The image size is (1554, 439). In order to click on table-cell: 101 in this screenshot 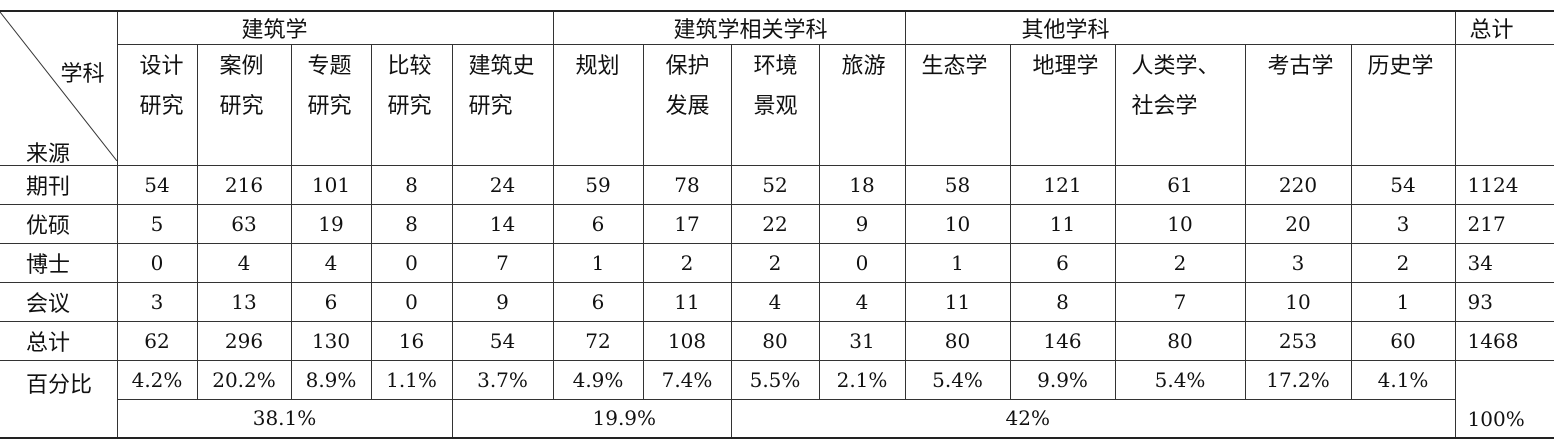, I will do `click(331, 185)`.